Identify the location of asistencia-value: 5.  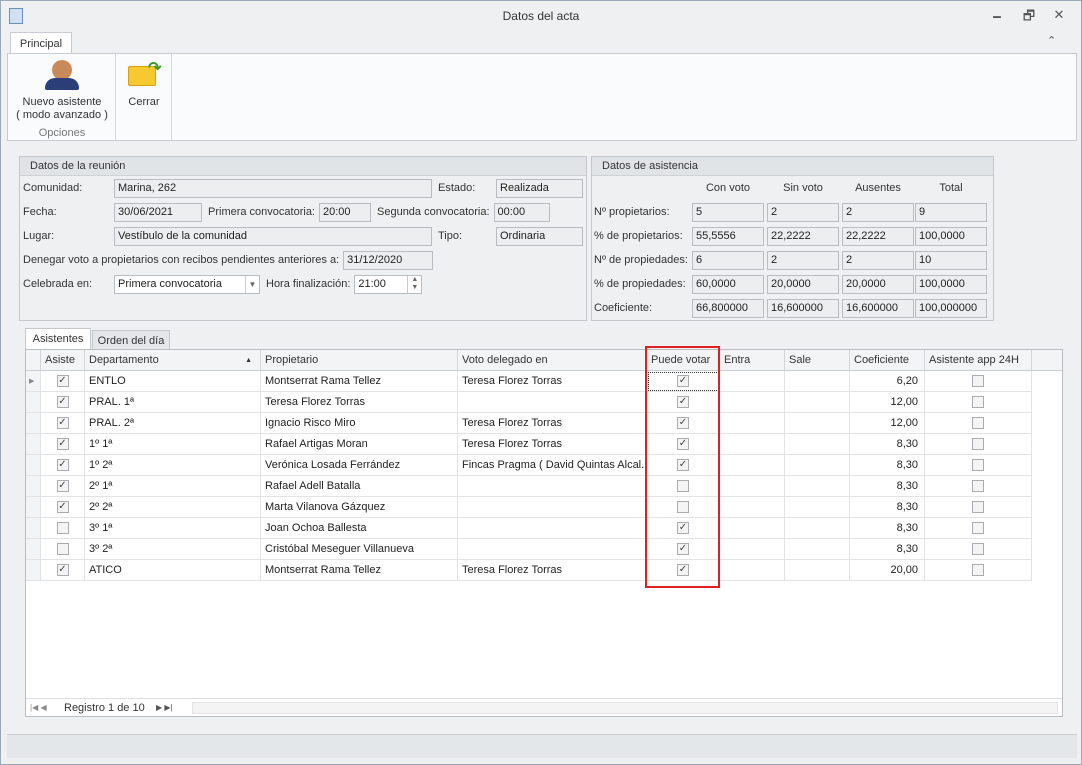
(728, 212).